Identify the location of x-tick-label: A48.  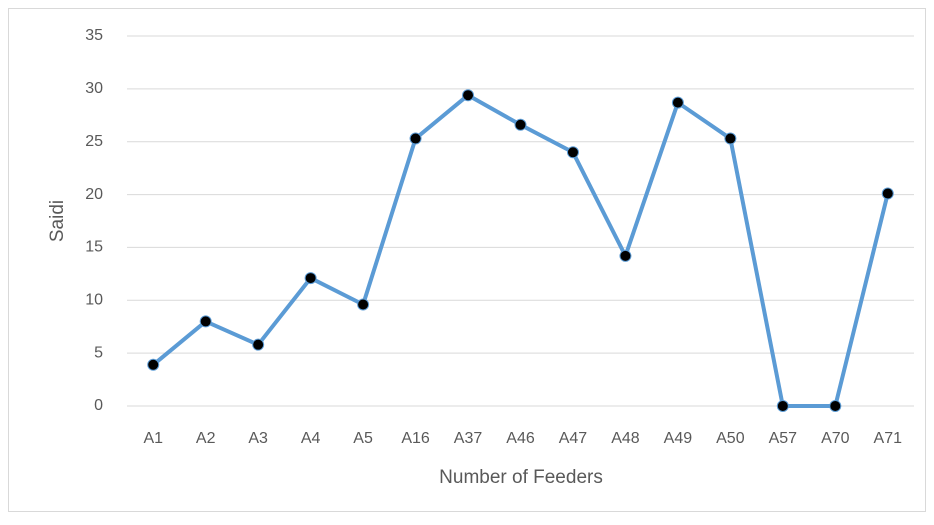
(625, 438).